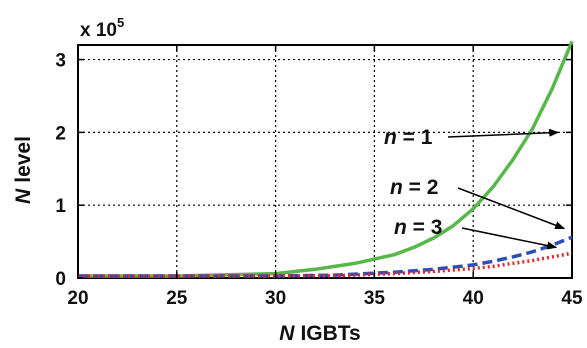 This screenshot has height=348, width=587. I want to click on x-tick-label: 45, so click(572, 298).